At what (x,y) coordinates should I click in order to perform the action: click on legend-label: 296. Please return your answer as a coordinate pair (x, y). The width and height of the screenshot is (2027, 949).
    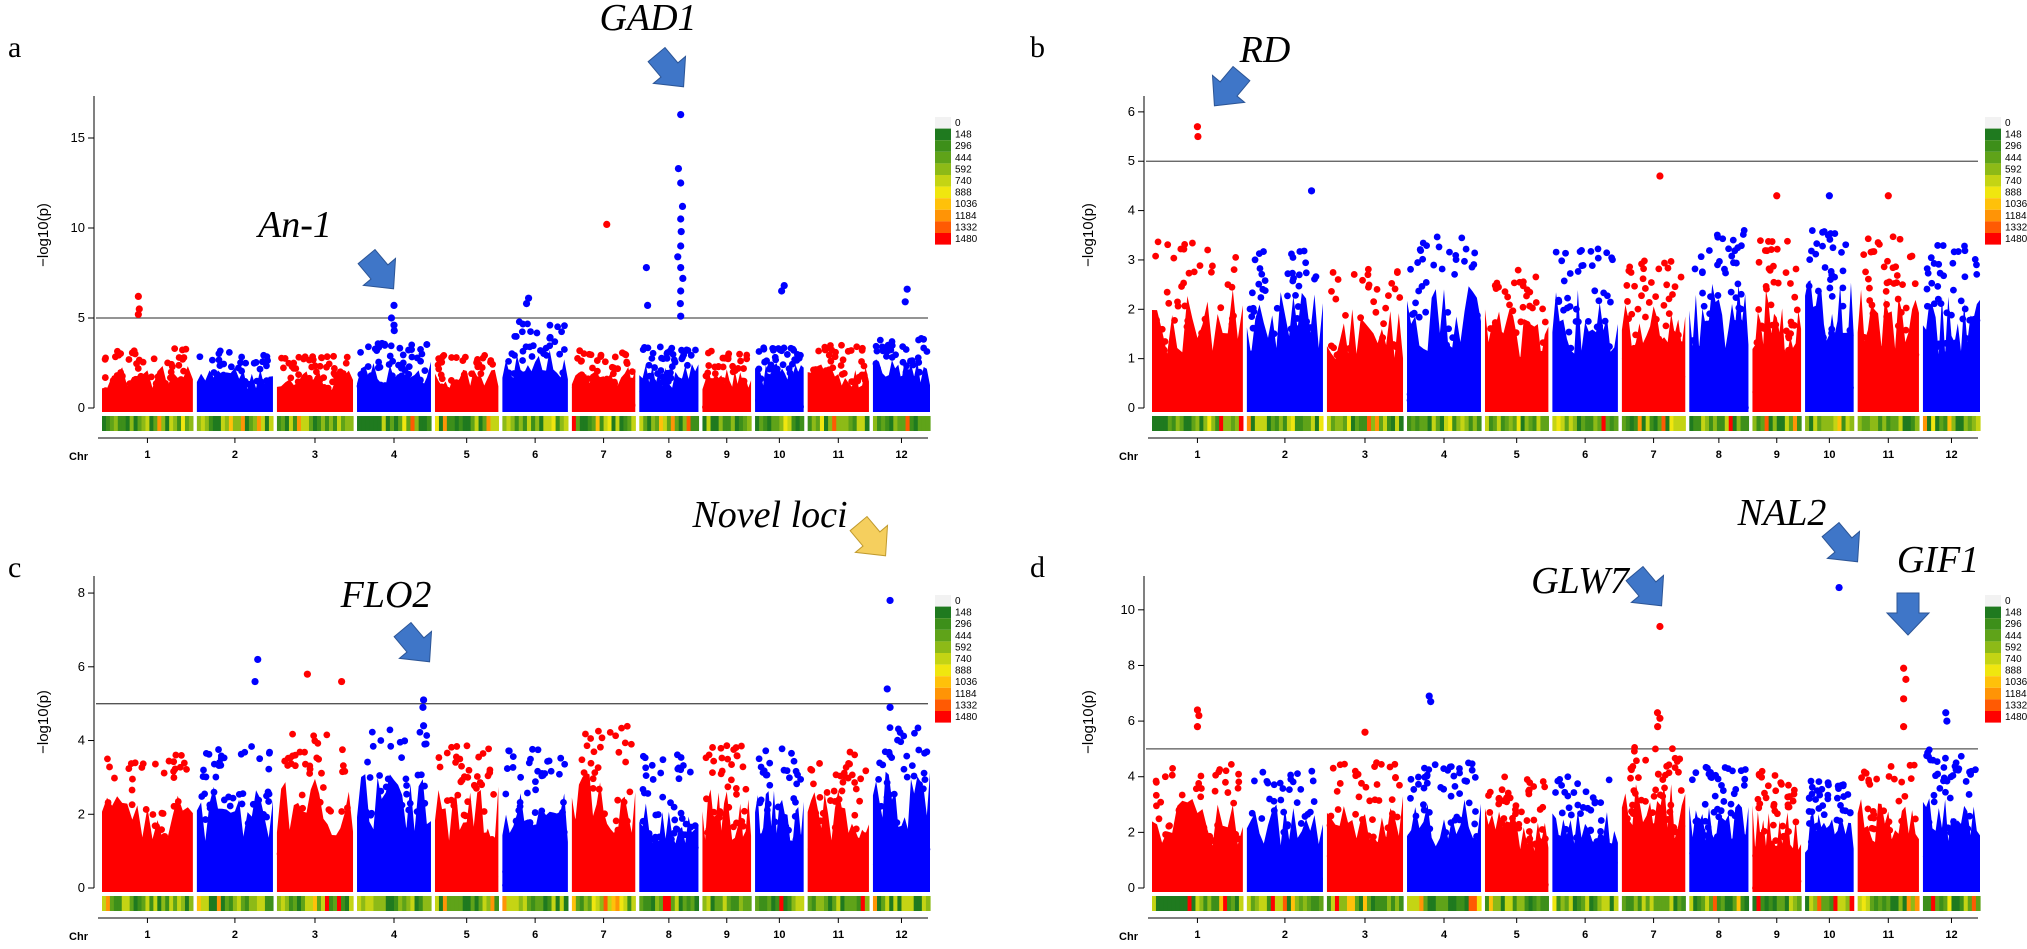
    Looking at the image, I should click on (963, 624).